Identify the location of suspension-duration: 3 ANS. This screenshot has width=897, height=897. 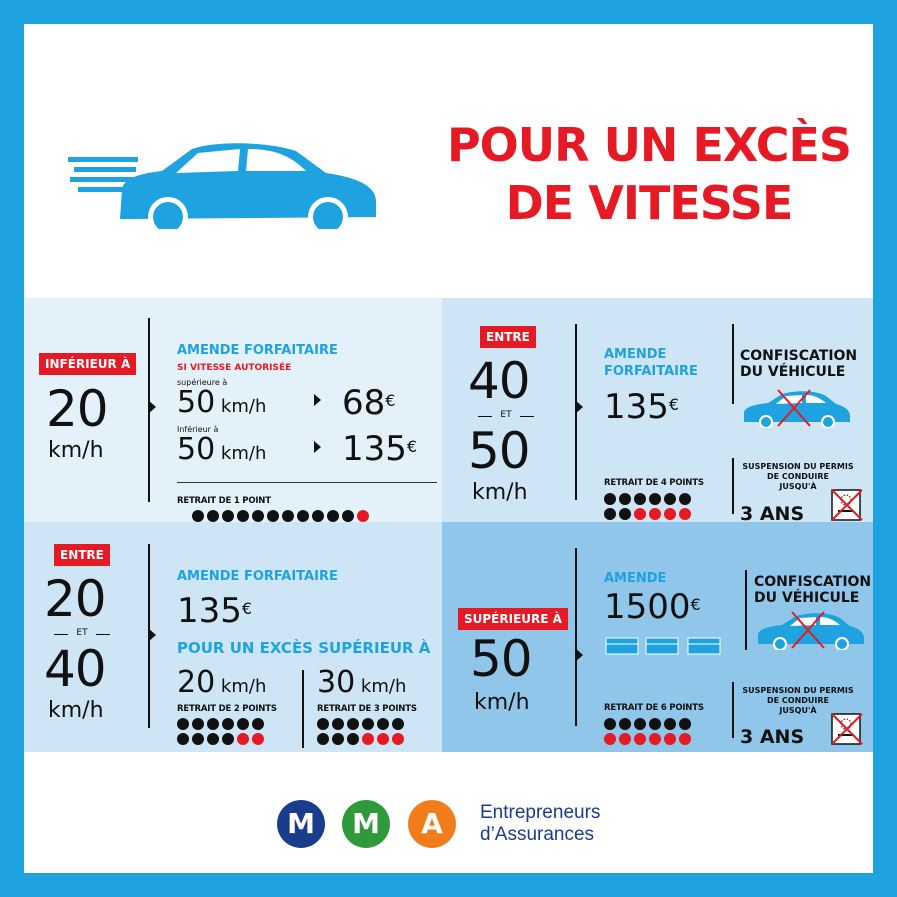
(772, 514).